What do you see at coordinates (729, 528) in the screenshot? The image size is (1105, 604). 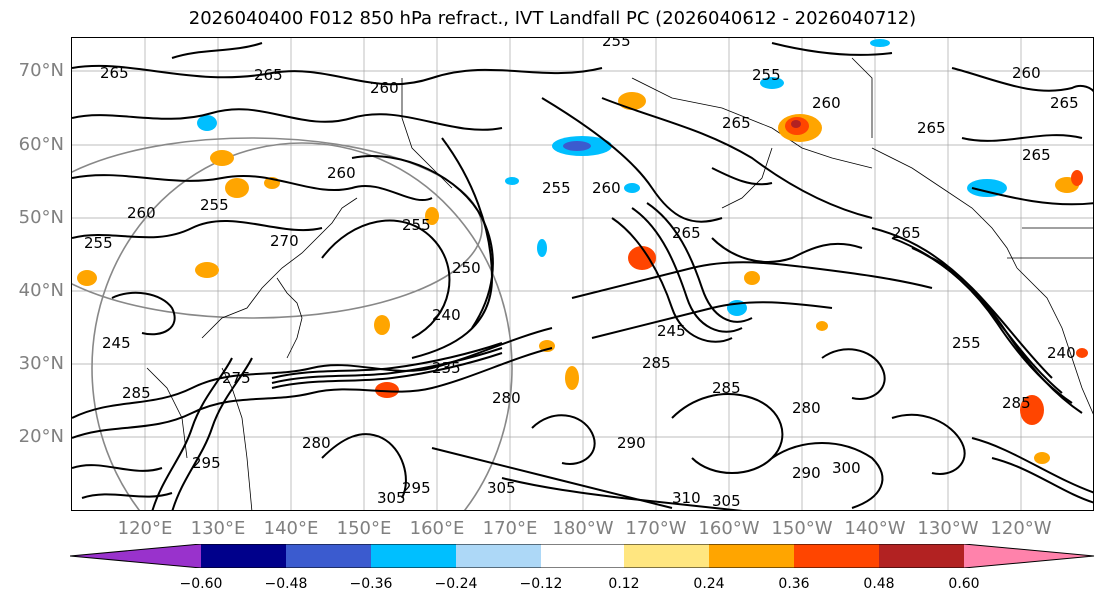 I see `lon-label-160w: 160°W` at bounding box center [729, 528].